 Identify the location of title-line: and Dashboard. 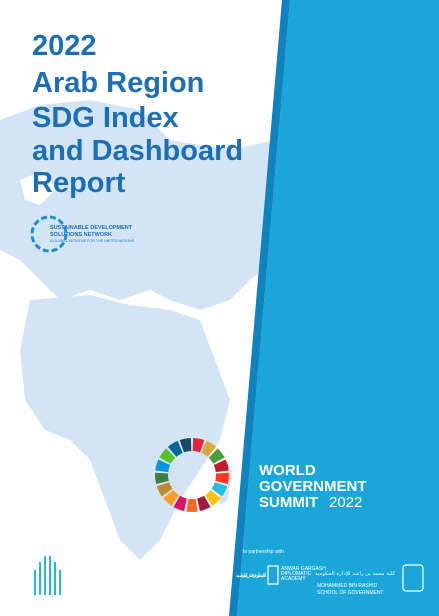
(137, 151).